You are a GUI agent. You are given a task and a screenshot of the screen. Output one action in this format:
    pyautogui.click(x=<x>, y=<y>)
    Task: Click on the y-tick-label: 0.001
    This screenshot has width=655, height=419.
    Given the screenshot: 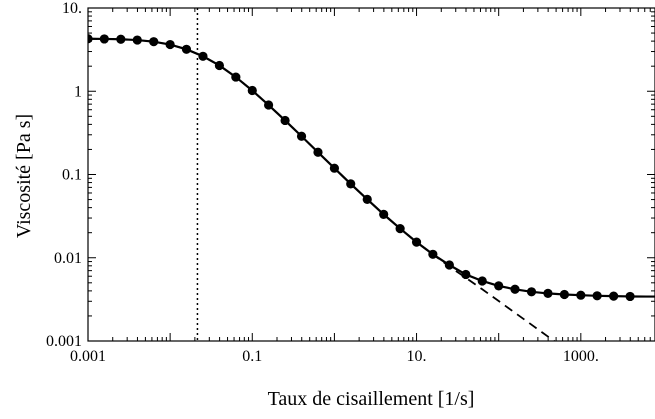 What is the action you would take?
    pyautogui.click(x=64, y=341)
    